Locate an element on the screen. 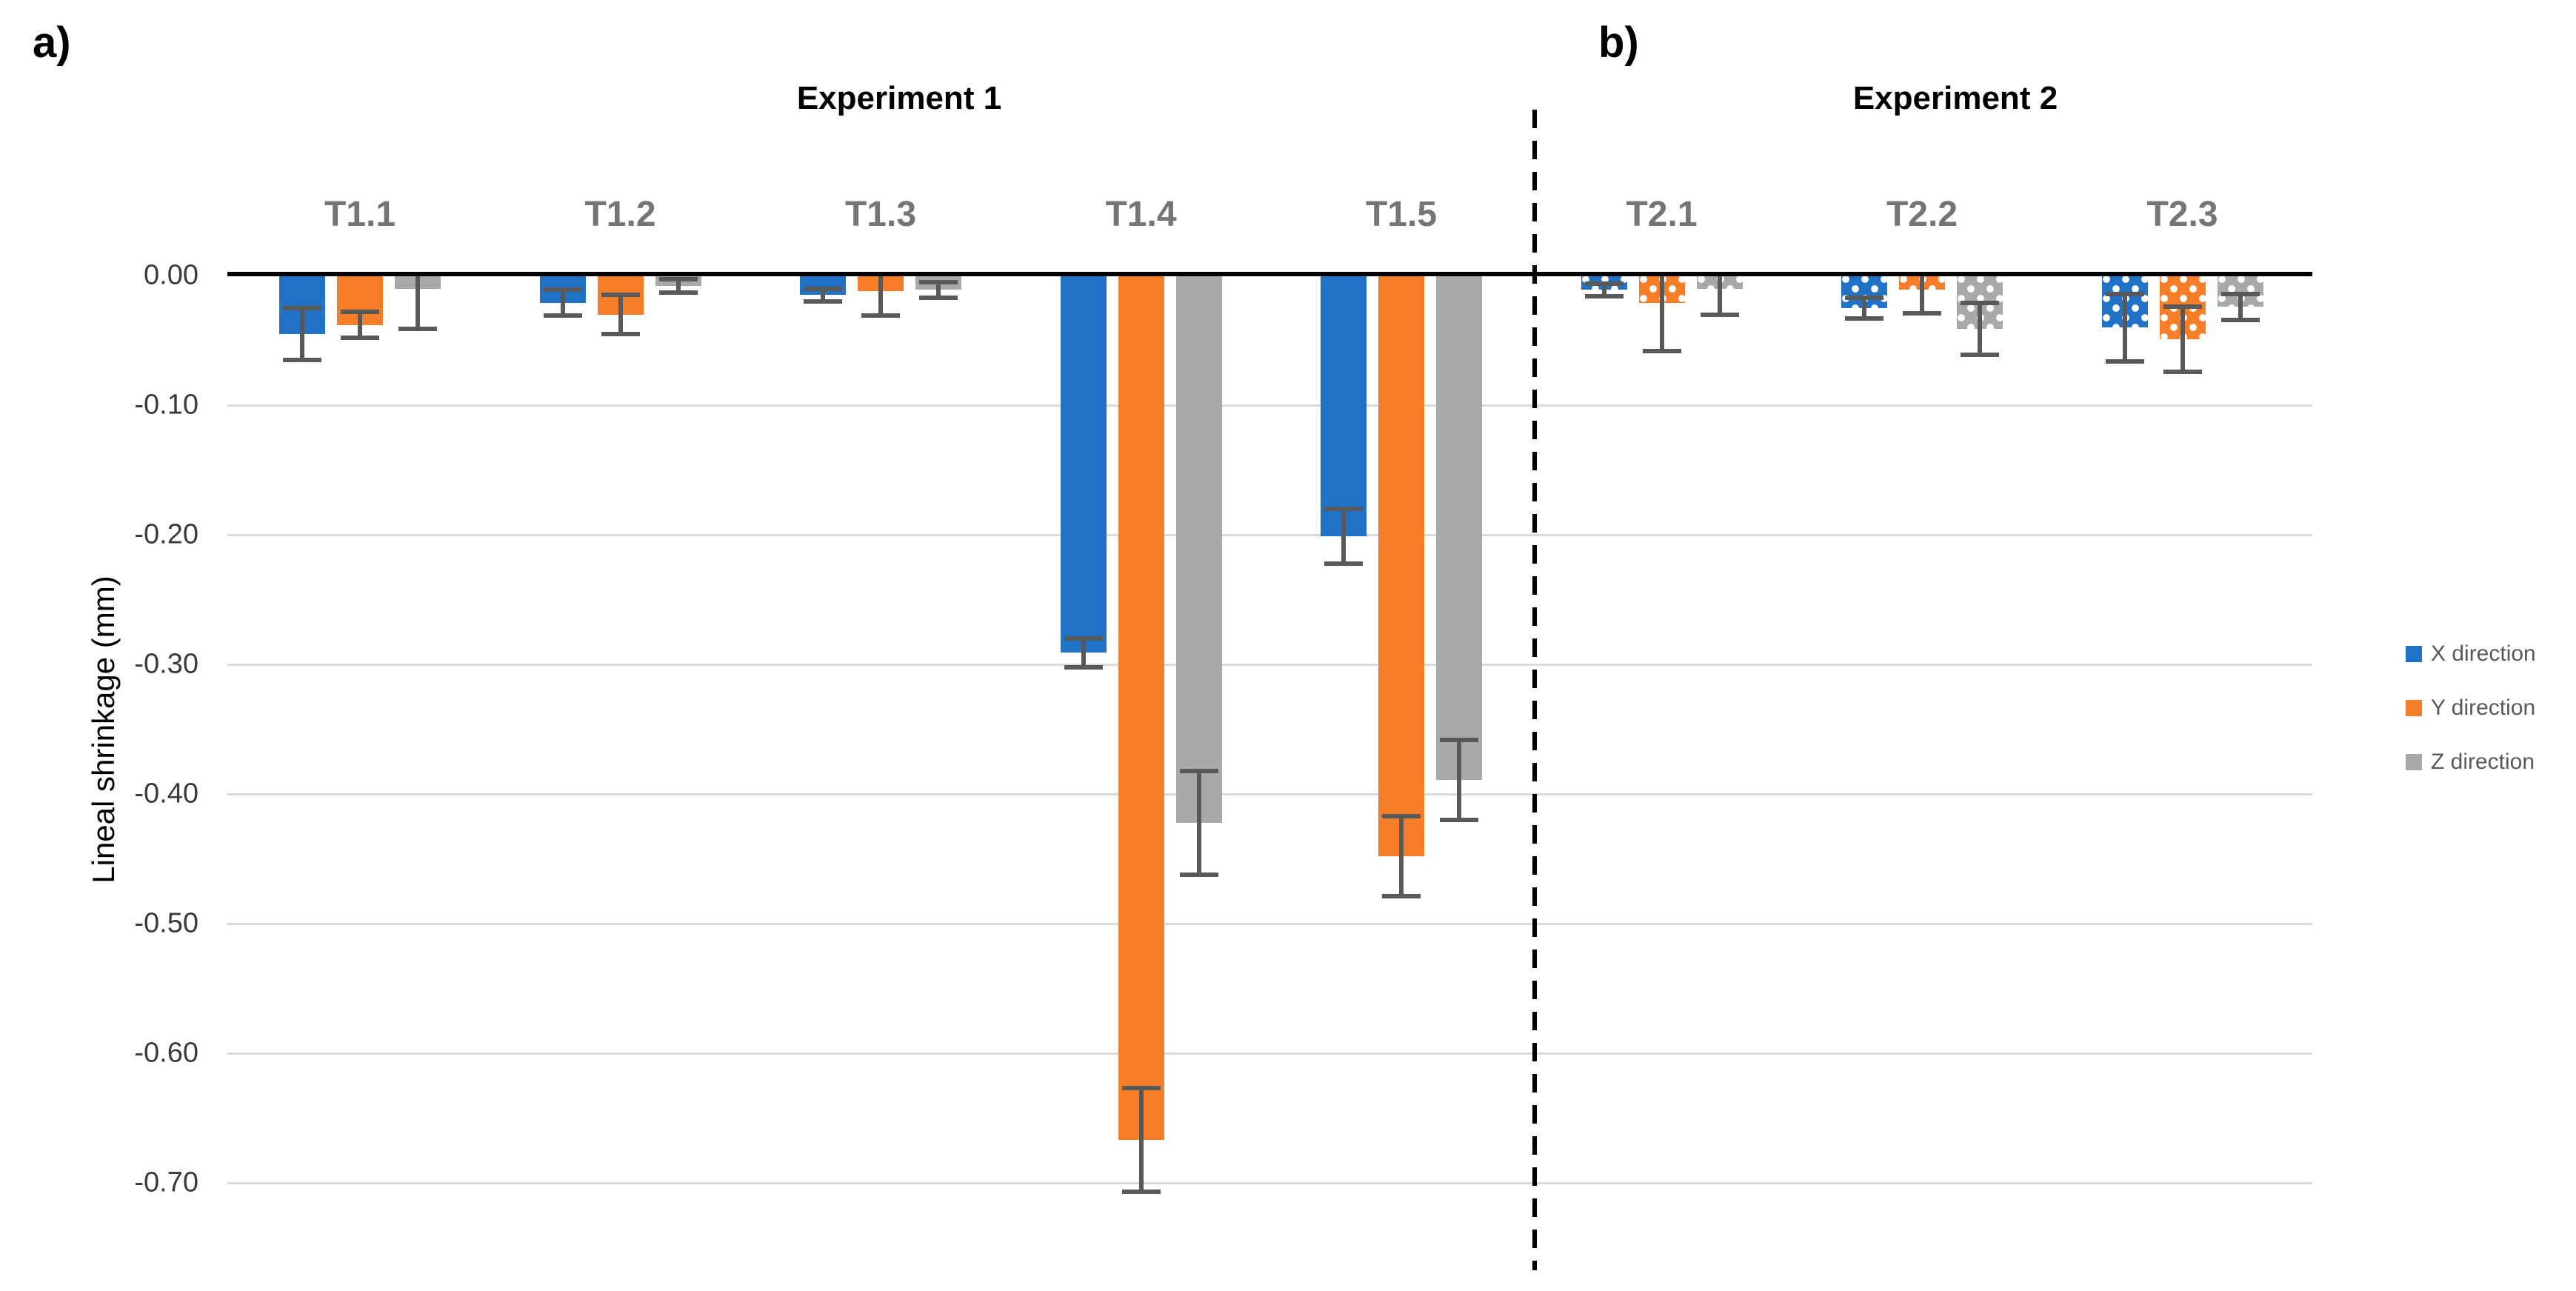  group-label: T2.1 is located at coordinates (1662, 214).